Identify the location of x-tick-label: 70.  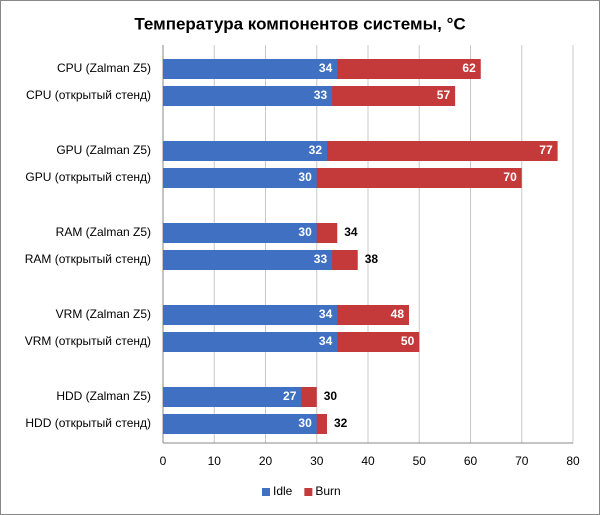
(522, 461).